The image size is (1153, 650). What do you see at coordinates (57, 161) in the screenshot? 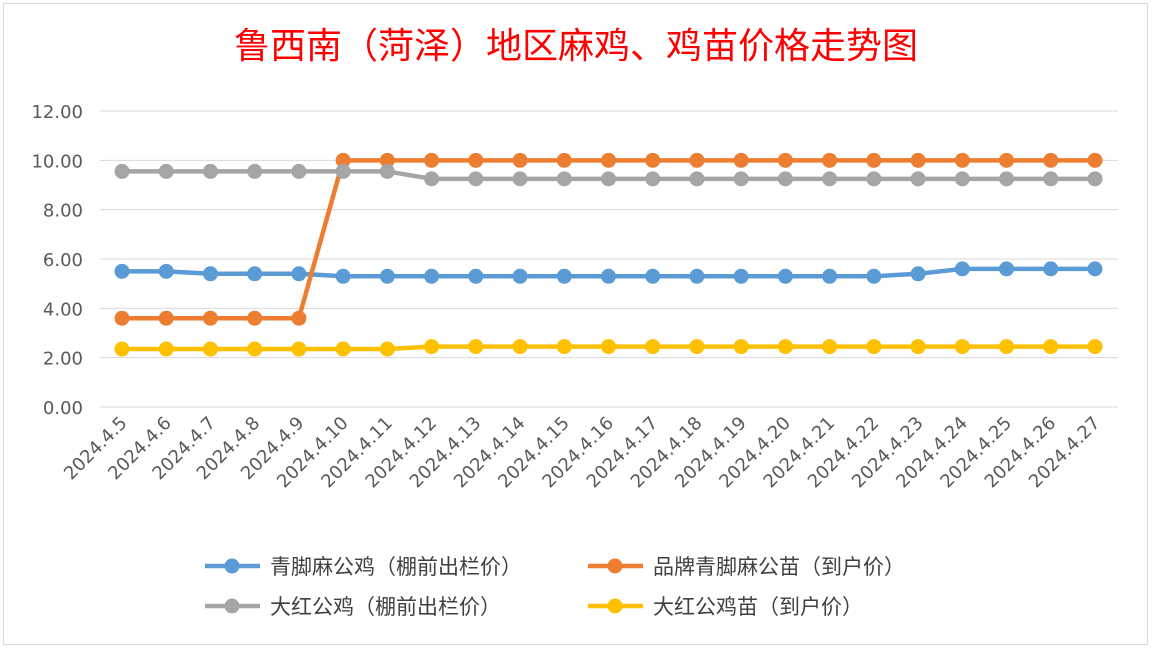
I see `y-tick-label: 10.00` at bounding box center [57, 161].